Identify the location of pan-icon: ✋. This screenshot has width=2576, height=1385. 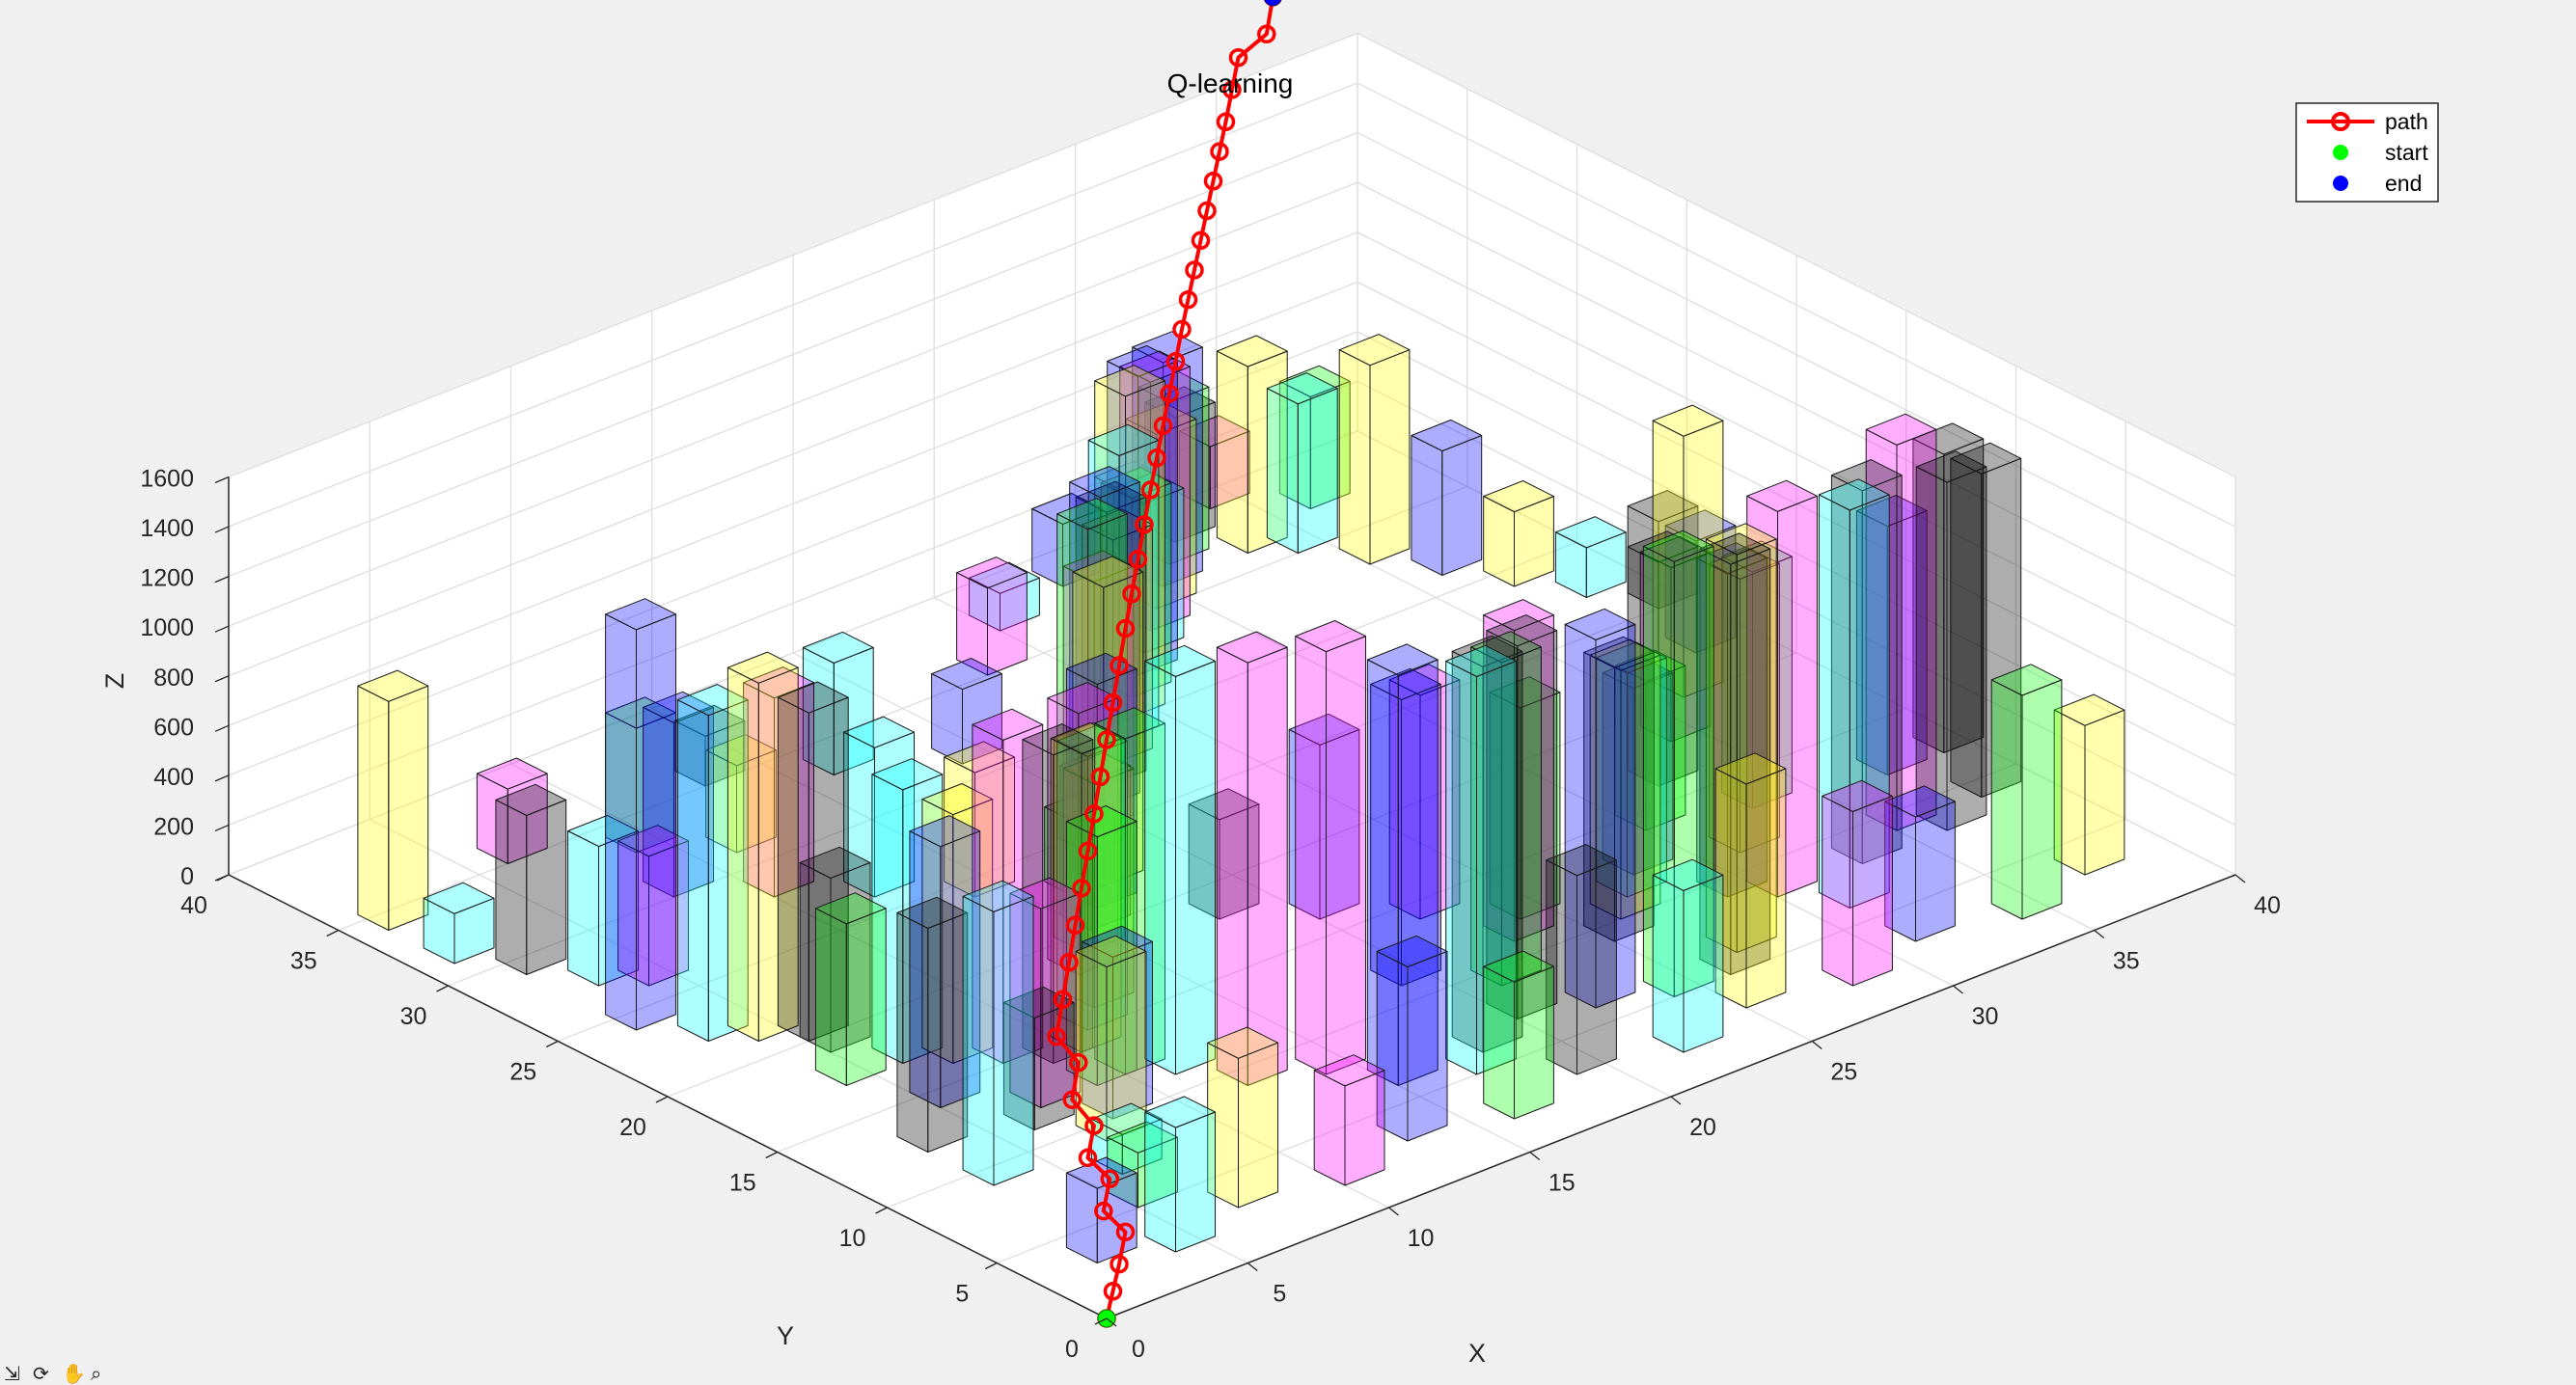
(74, 1373).